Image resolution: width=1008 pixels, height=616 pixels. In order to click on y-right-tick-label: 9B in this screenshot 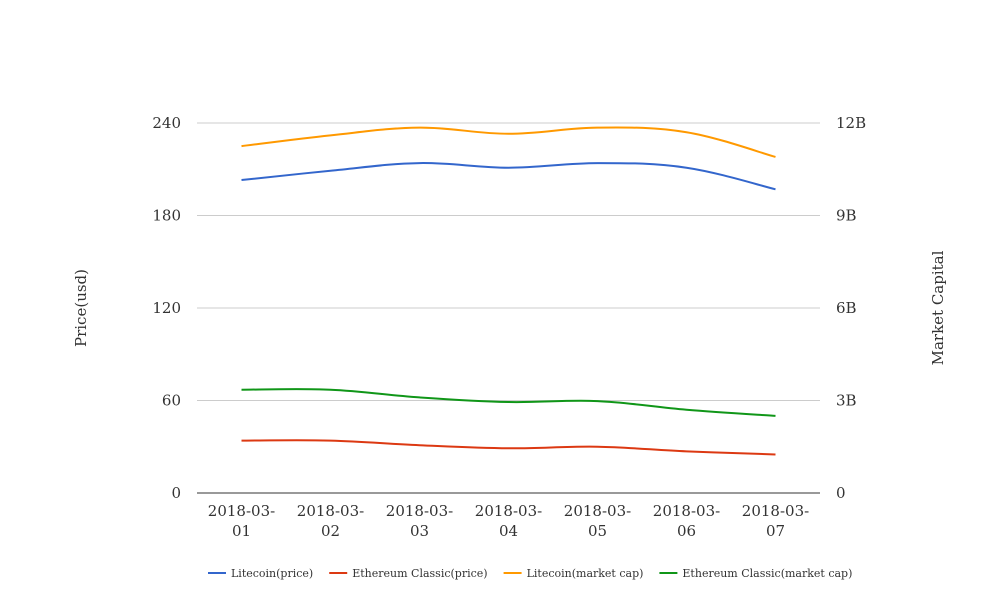, I will do `click(846, 216)`.